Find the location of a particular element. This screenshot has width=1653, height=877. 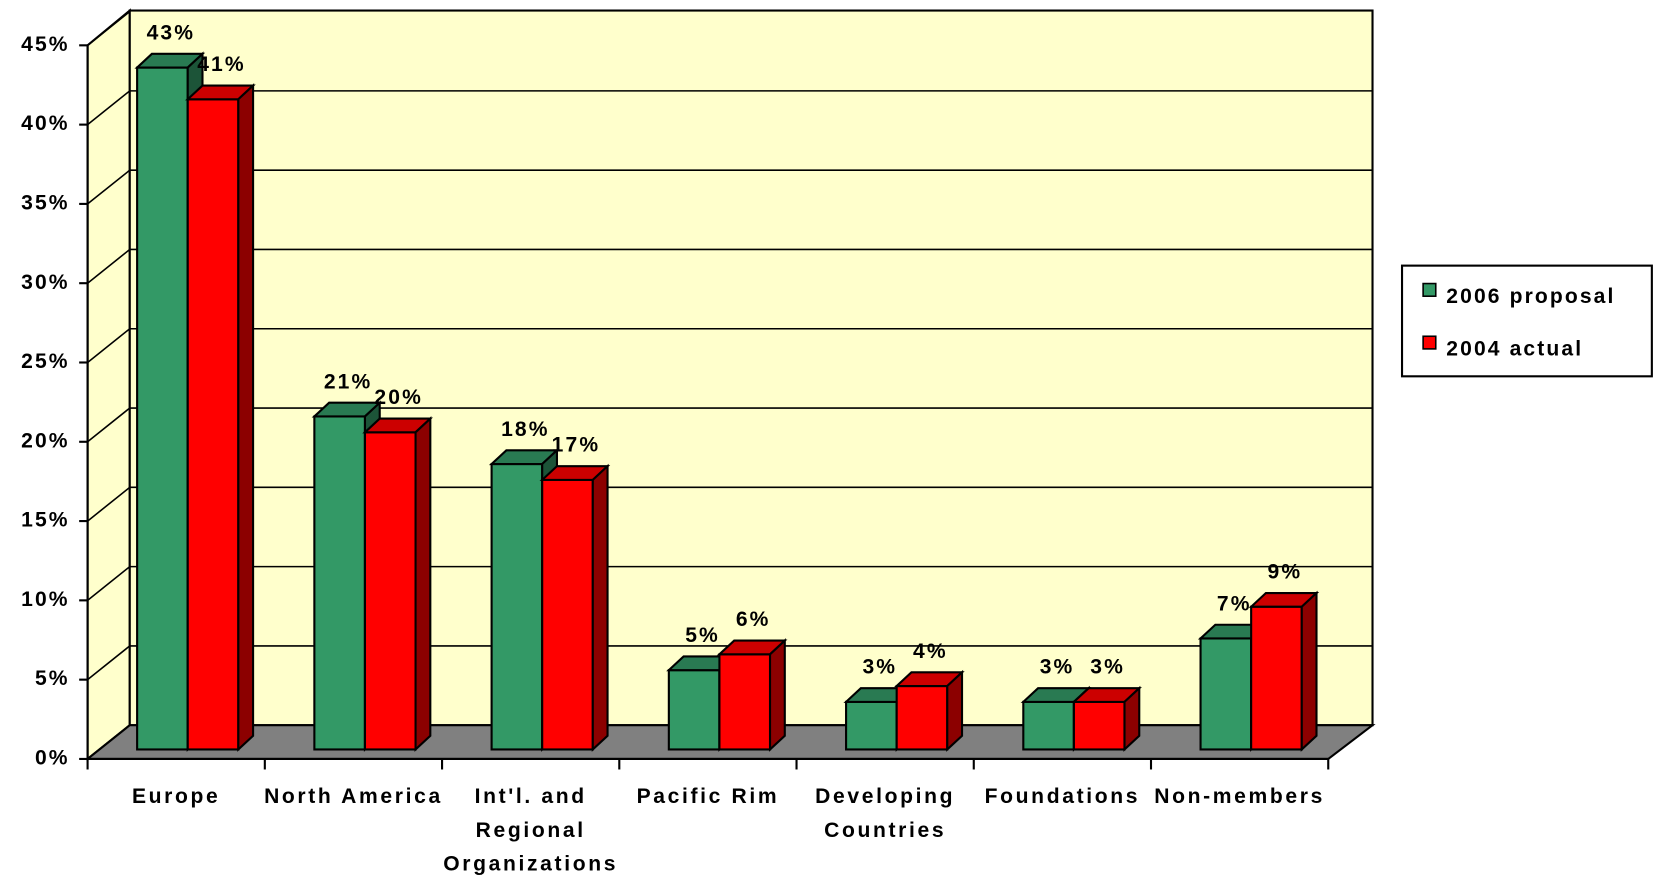

data-label: 41% is located at coordinates (221, 64).